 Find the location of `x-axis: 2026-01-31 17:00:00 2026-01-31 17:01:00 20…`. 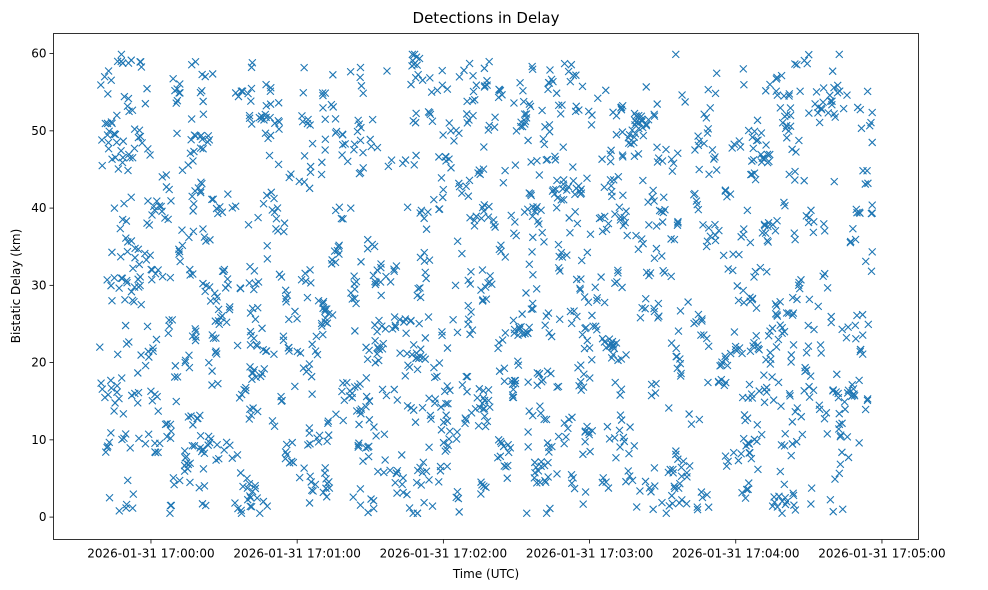

x-axis: 2026-01-31 17:00:00 2026-01-31 17:01:00 20… is located at coordinates (516, 550).